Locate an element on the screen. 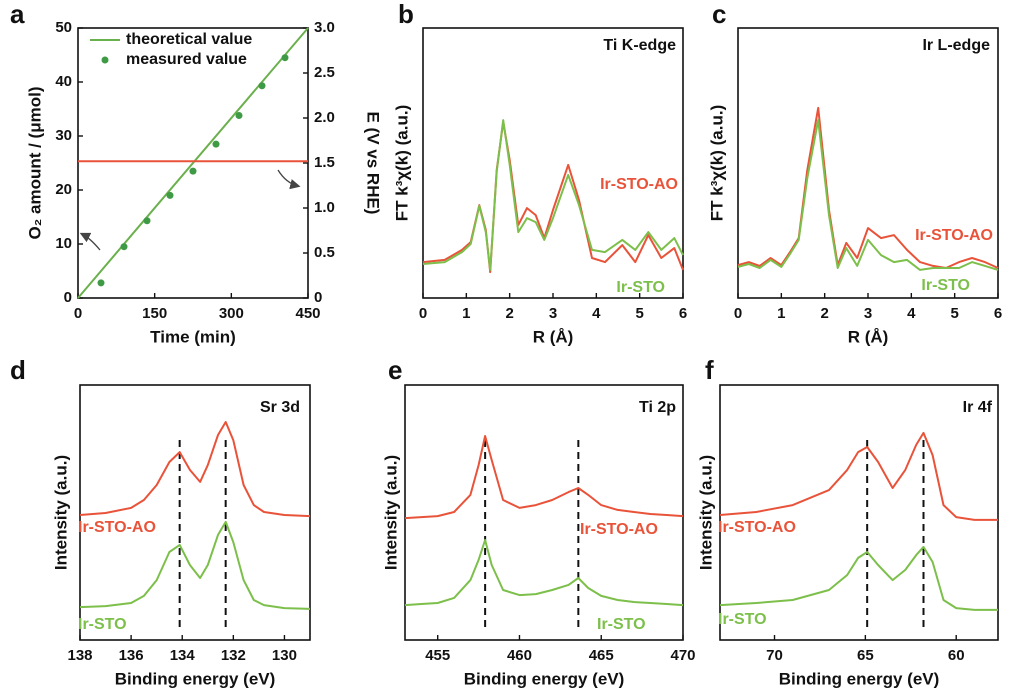 This screenshot has height=696, width=1024. y2-tick-label: 2.0 is located at coordinates (324, 117).